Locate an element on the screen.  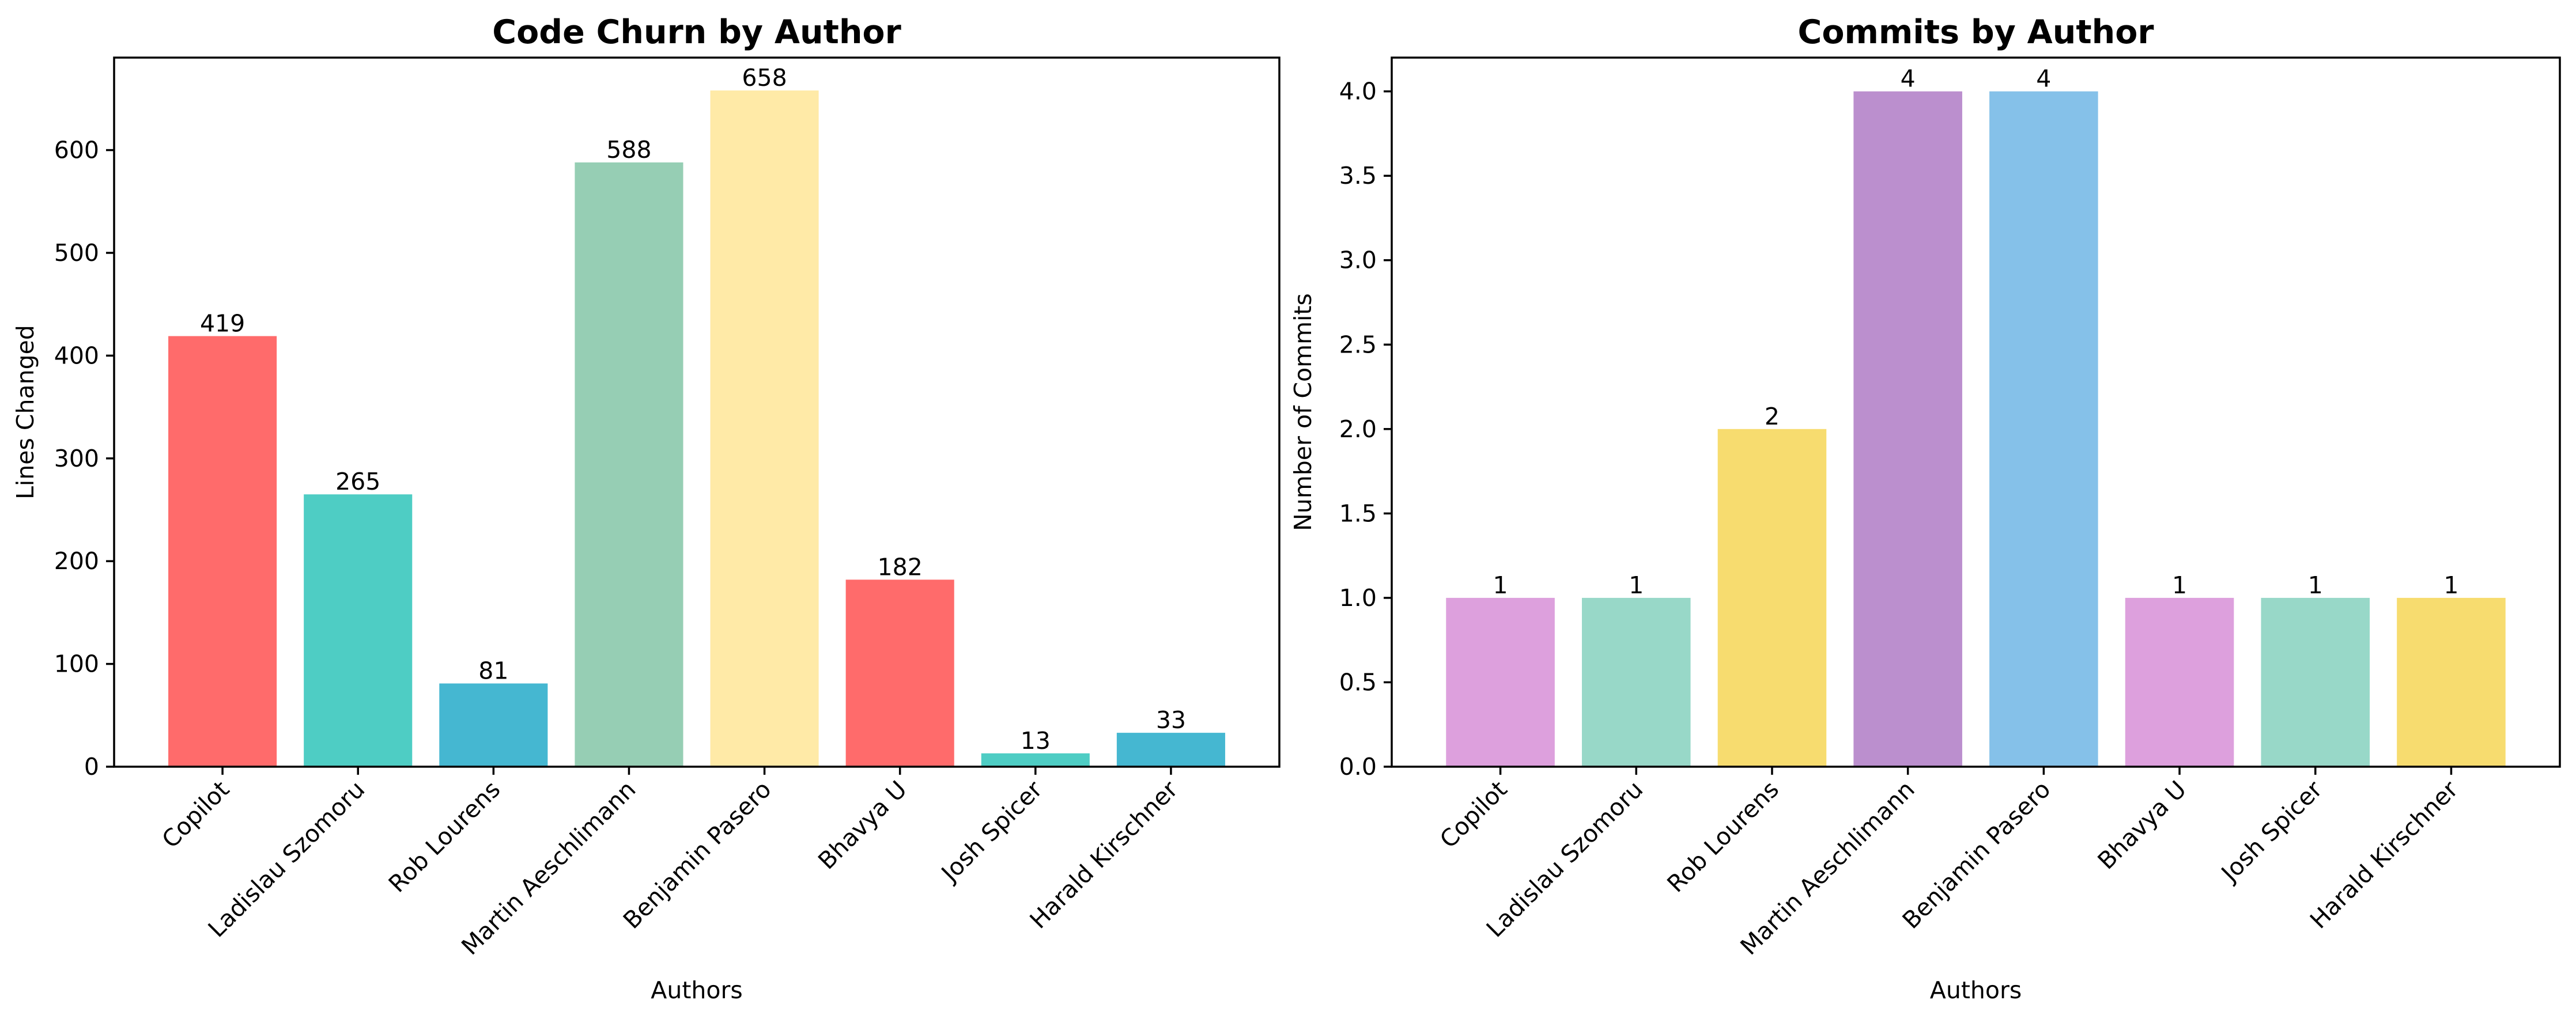
code-churn-bar-value-label: 588 is located at coordinates (628, 150).